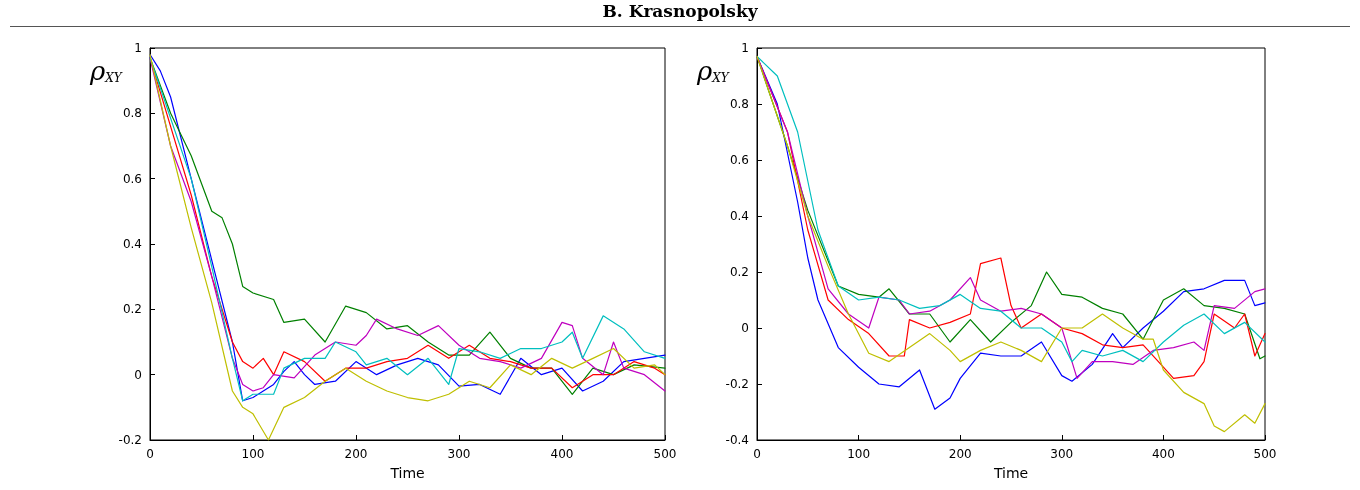 This screenshot has height=490, width=1360. What do you see at coordinates (737, 440) in the screenshot?
I see `y-tick-label: -0.4` at bounding box center [737, 440].